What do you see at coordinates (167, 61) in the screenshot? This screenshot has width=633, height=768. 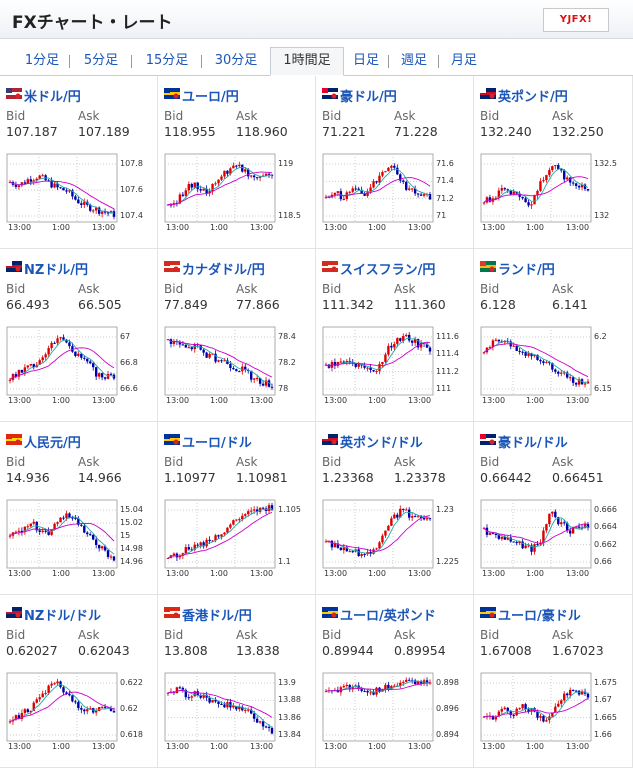 I see `tab-15min: 15分足` at bounding box center [167, 61].